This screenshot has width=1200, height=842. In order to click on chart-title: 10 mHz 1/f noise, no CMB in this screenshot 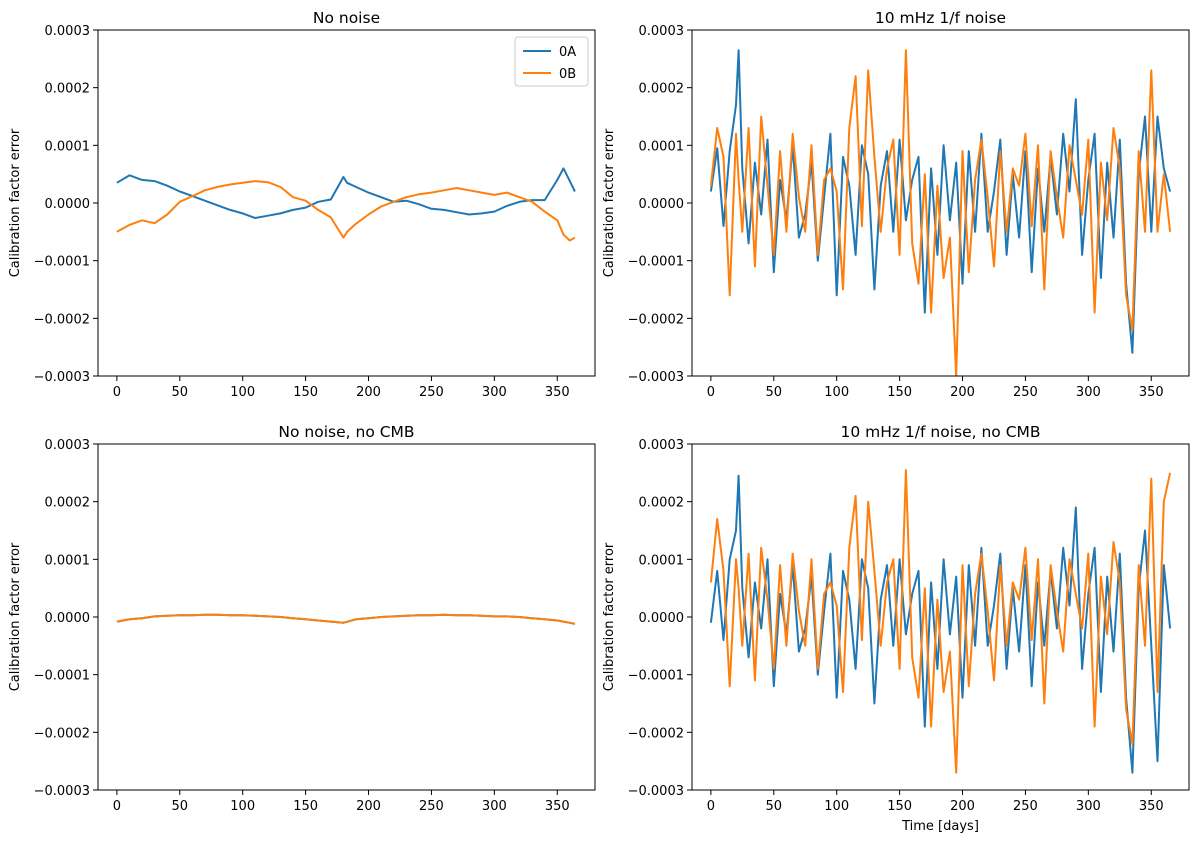, I will do `click(940, 432)`.